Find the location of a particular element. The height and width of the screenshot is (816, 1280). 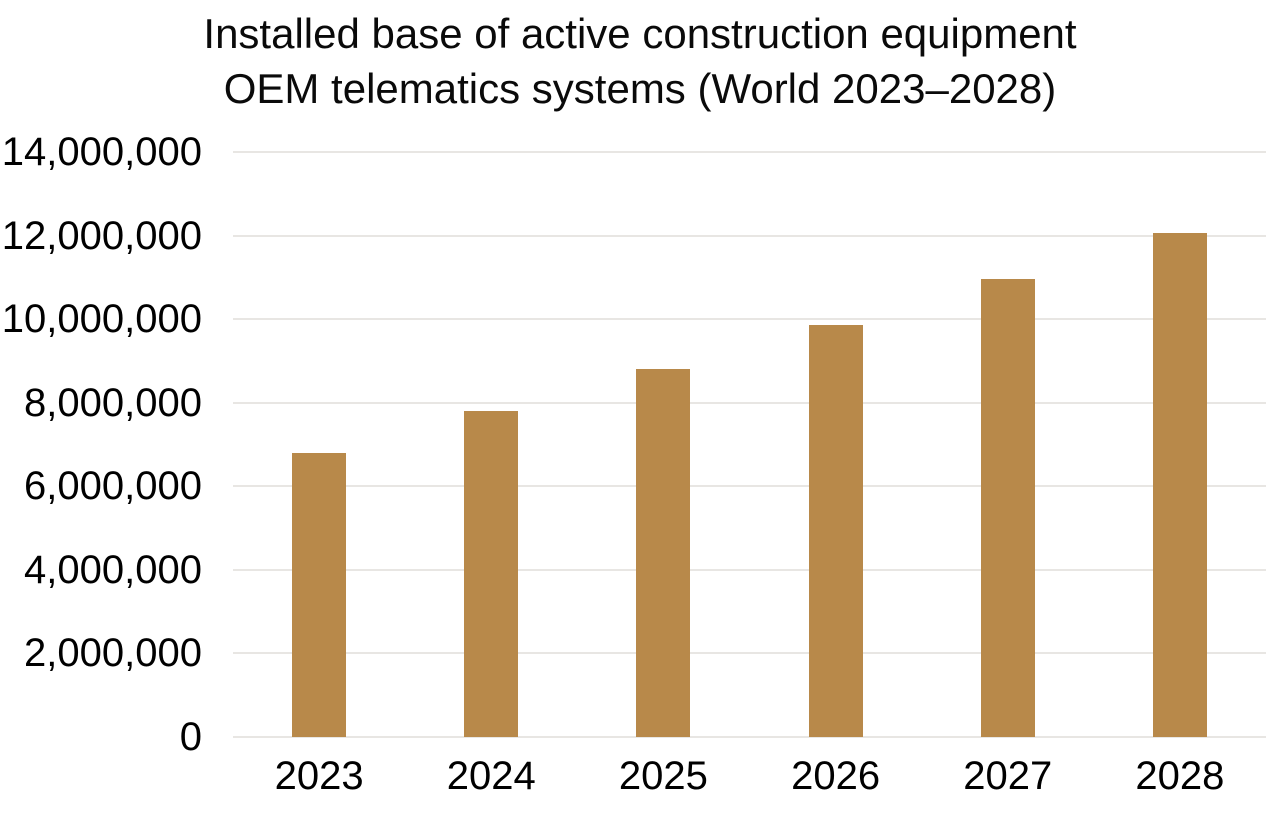

y-tick-label-4000000: 4,000,000 is located at coordinates (113, 569).